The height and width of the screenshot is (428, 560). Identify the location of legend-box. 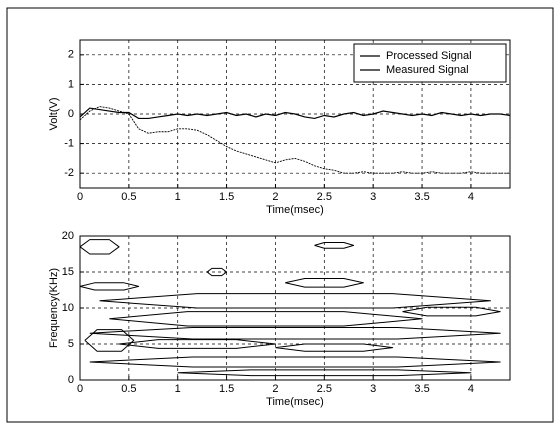
(430, 63).